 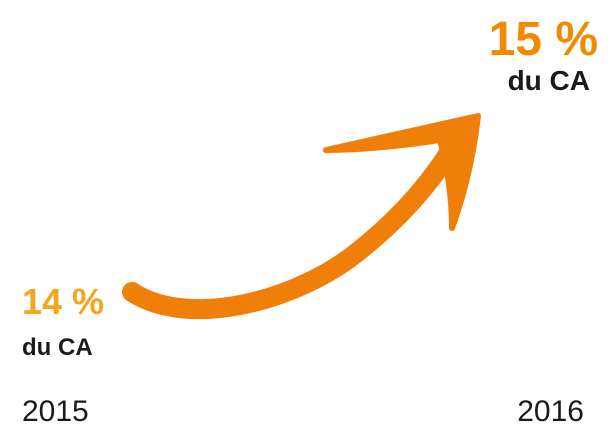 I want to click on year-2016: 2016, so click(x=550, y=411).